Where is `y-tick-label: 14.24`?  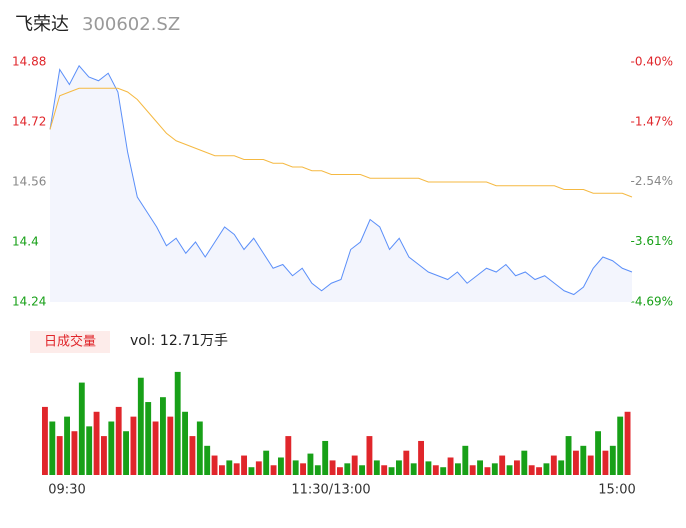 y-tick-label: 14.24 is located at coordinates (29, 302).